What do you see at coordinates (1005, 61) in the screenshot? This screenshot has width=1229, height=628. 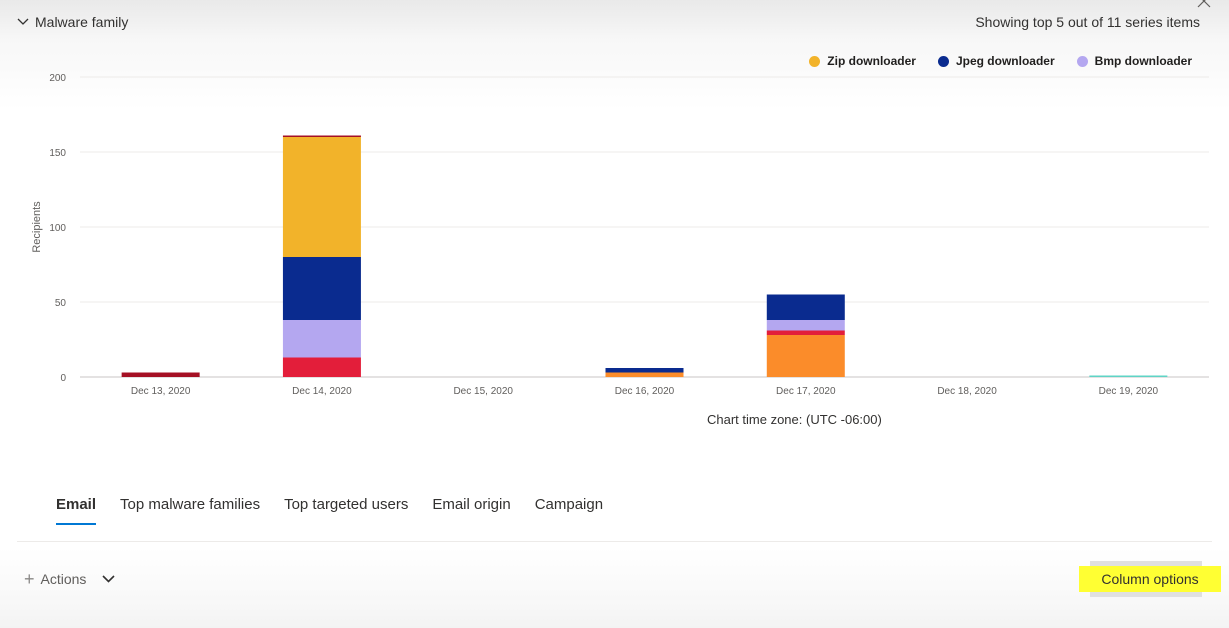 I see `legend-label: Jpeg downloader` at bounding box center [1005, 61].